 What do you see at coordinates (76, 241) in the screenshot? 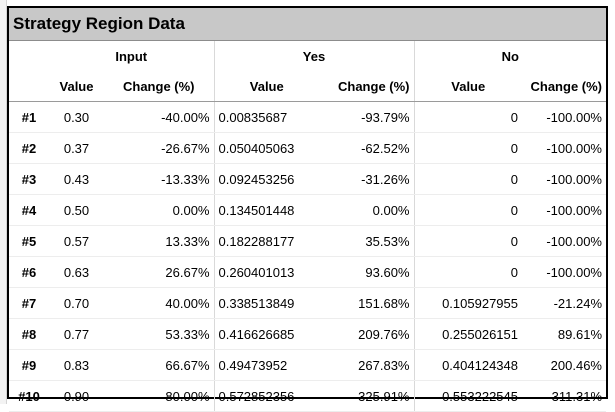
I see `cell-input-value: 0.57` at bounding box center [76, 241].